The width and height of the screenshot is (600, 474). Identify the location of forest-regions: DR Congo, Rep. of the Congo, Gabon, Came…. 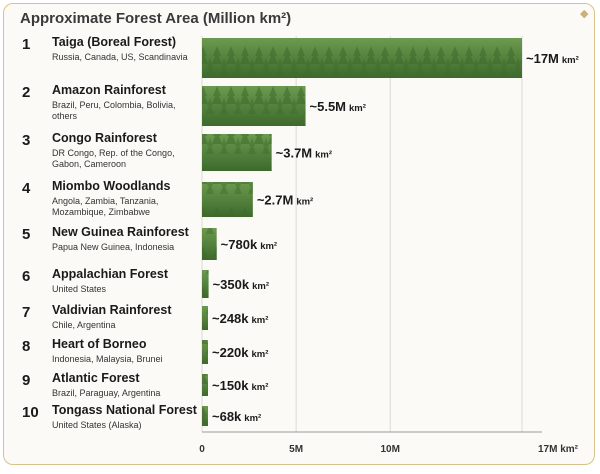
(113, 158).